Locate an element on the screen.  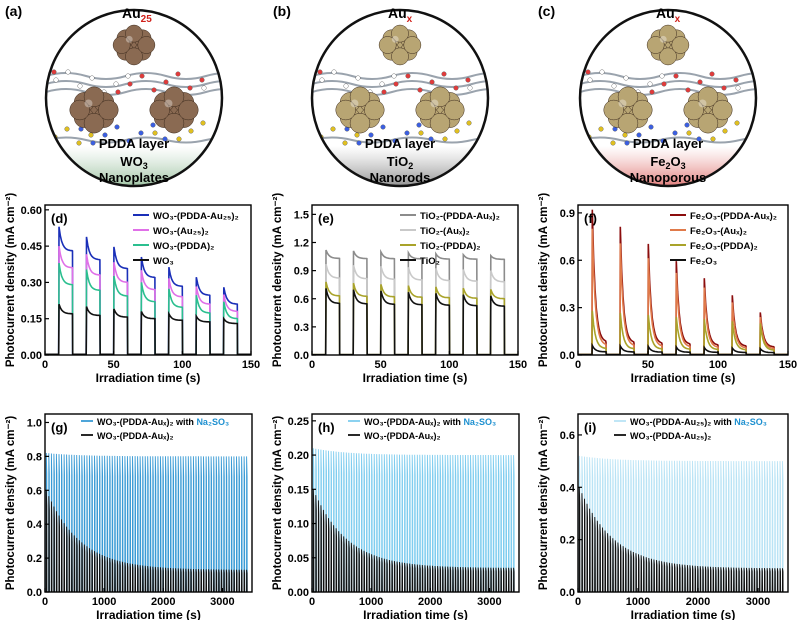
y-tick-label: 0.4 is located at coordinates (35, 525).